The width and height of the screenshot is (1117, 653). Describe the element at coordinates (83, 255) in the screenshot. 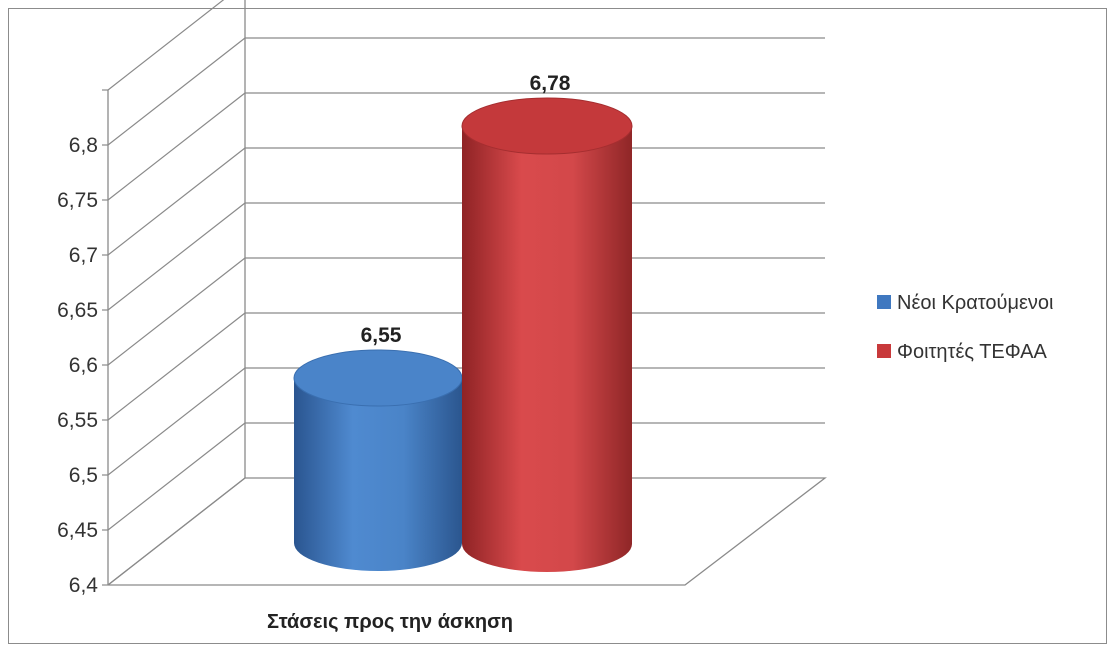

I see `y-tick-label: 6,7` at that location.